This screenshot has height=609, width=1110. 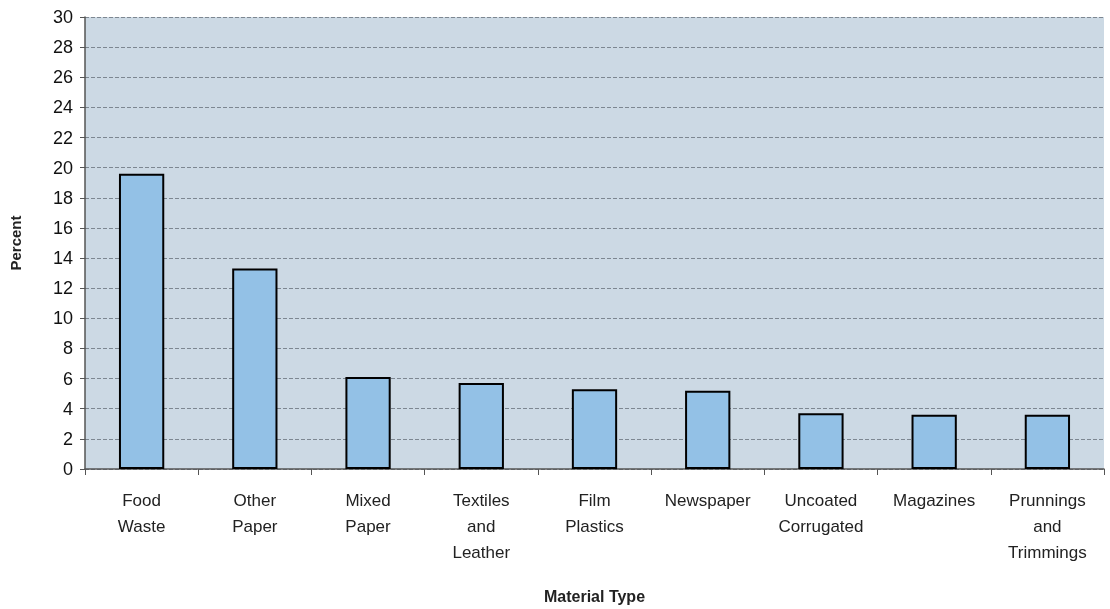 What do you see at coordinates (62, 107) in the screenshot?
I see `y-tick-label: 24` at bounding box center [62, 107].